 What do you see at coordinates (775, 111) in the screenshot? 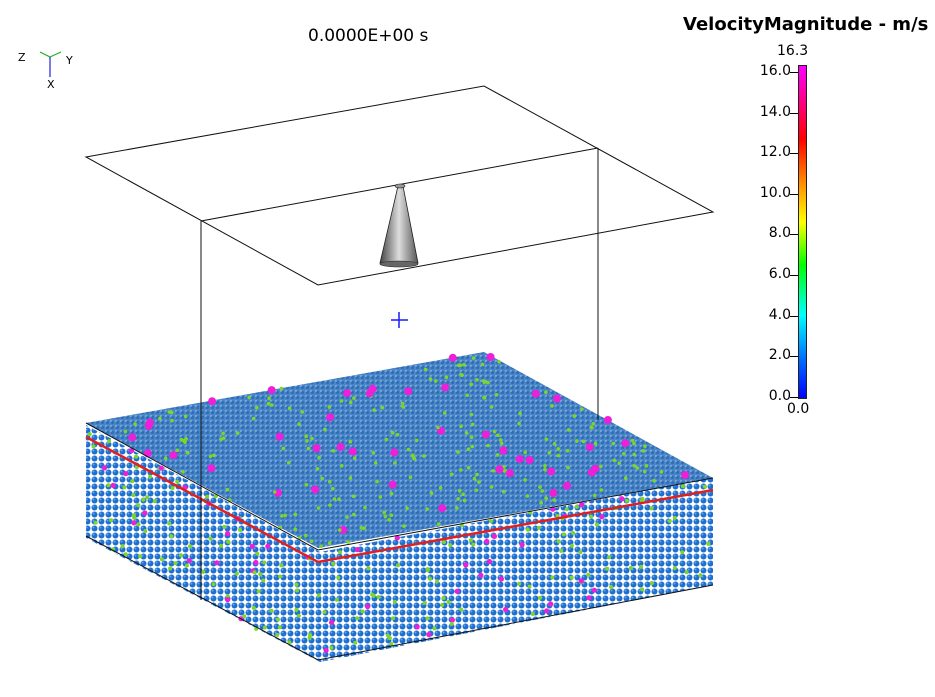
I see `legend-tick-label: 14.0` at bounding box center [775, 111].